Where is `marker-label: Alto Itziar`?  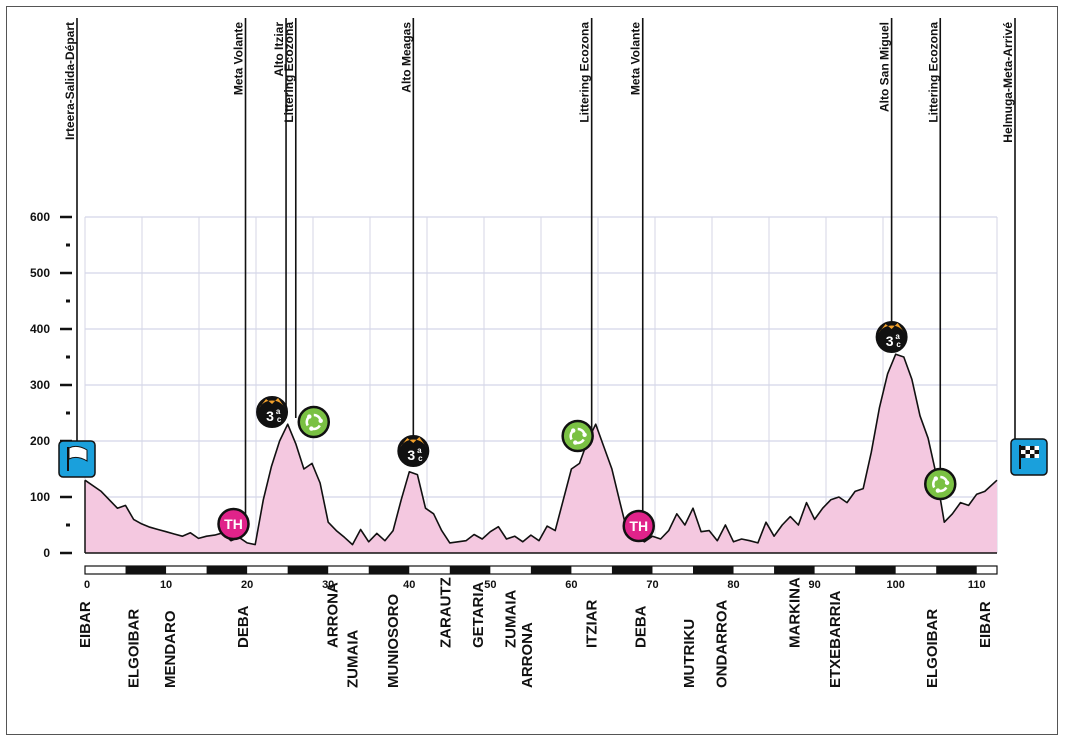
marker-label: Alto Itziar is located at coordinates (279, 49).